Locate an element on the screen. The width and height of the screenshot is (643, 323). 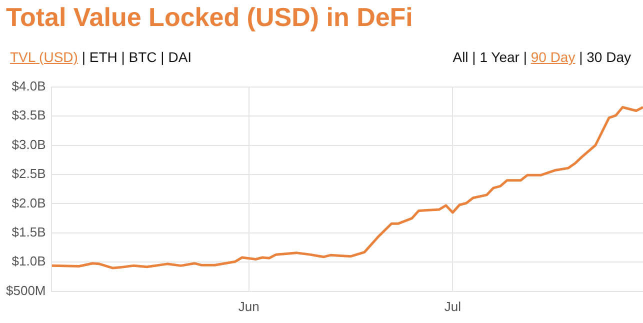
y-tick-label: $2.5B is located at coordinates (29, 174).